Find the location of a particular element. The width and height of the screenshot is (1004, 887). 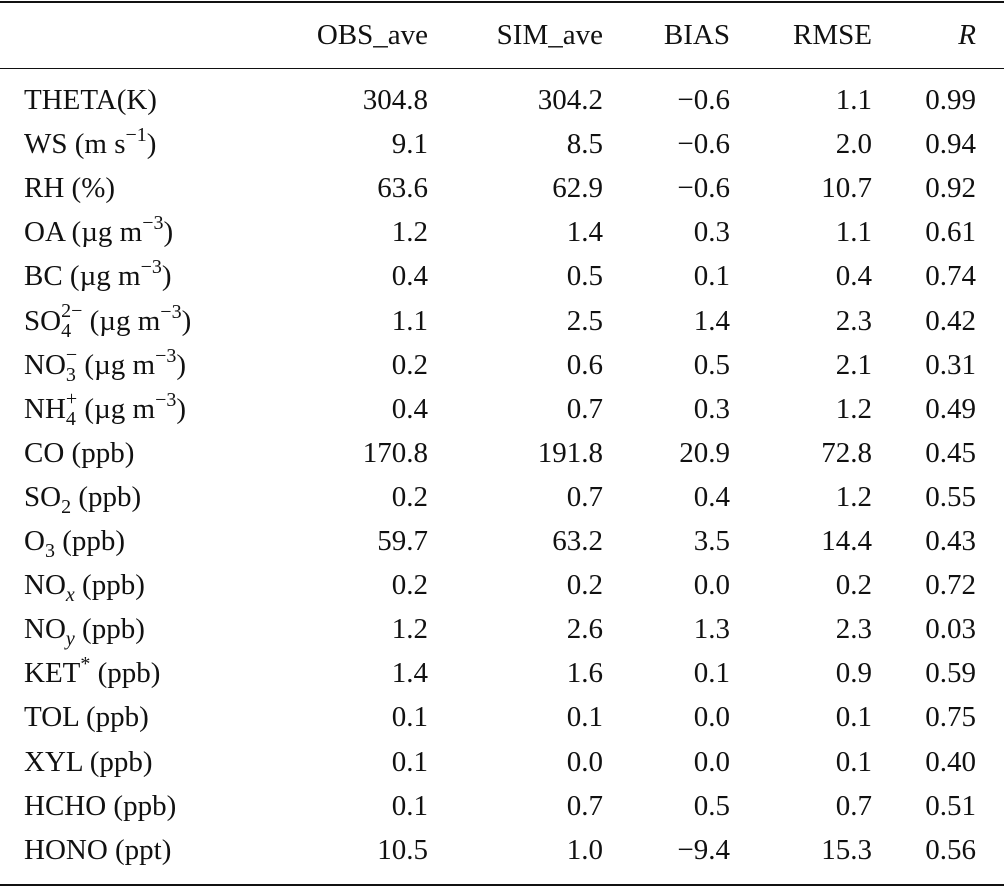

cell-bias: 1.4 is located at coordinates (711, 320).